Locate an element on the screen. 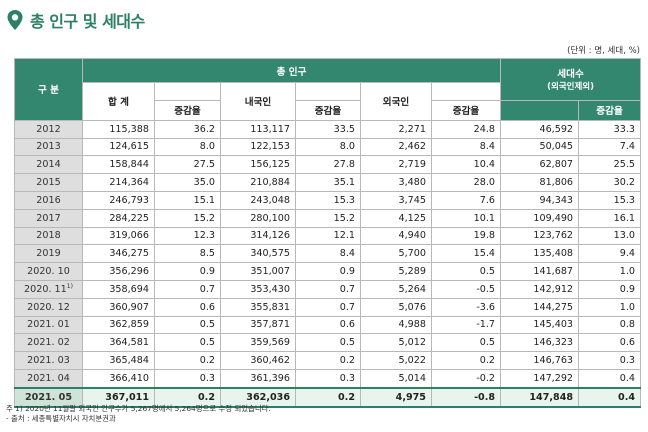 This screenshot has height=432, width=648. cell-kor: 361,396 is located at coordinates (258, 378).